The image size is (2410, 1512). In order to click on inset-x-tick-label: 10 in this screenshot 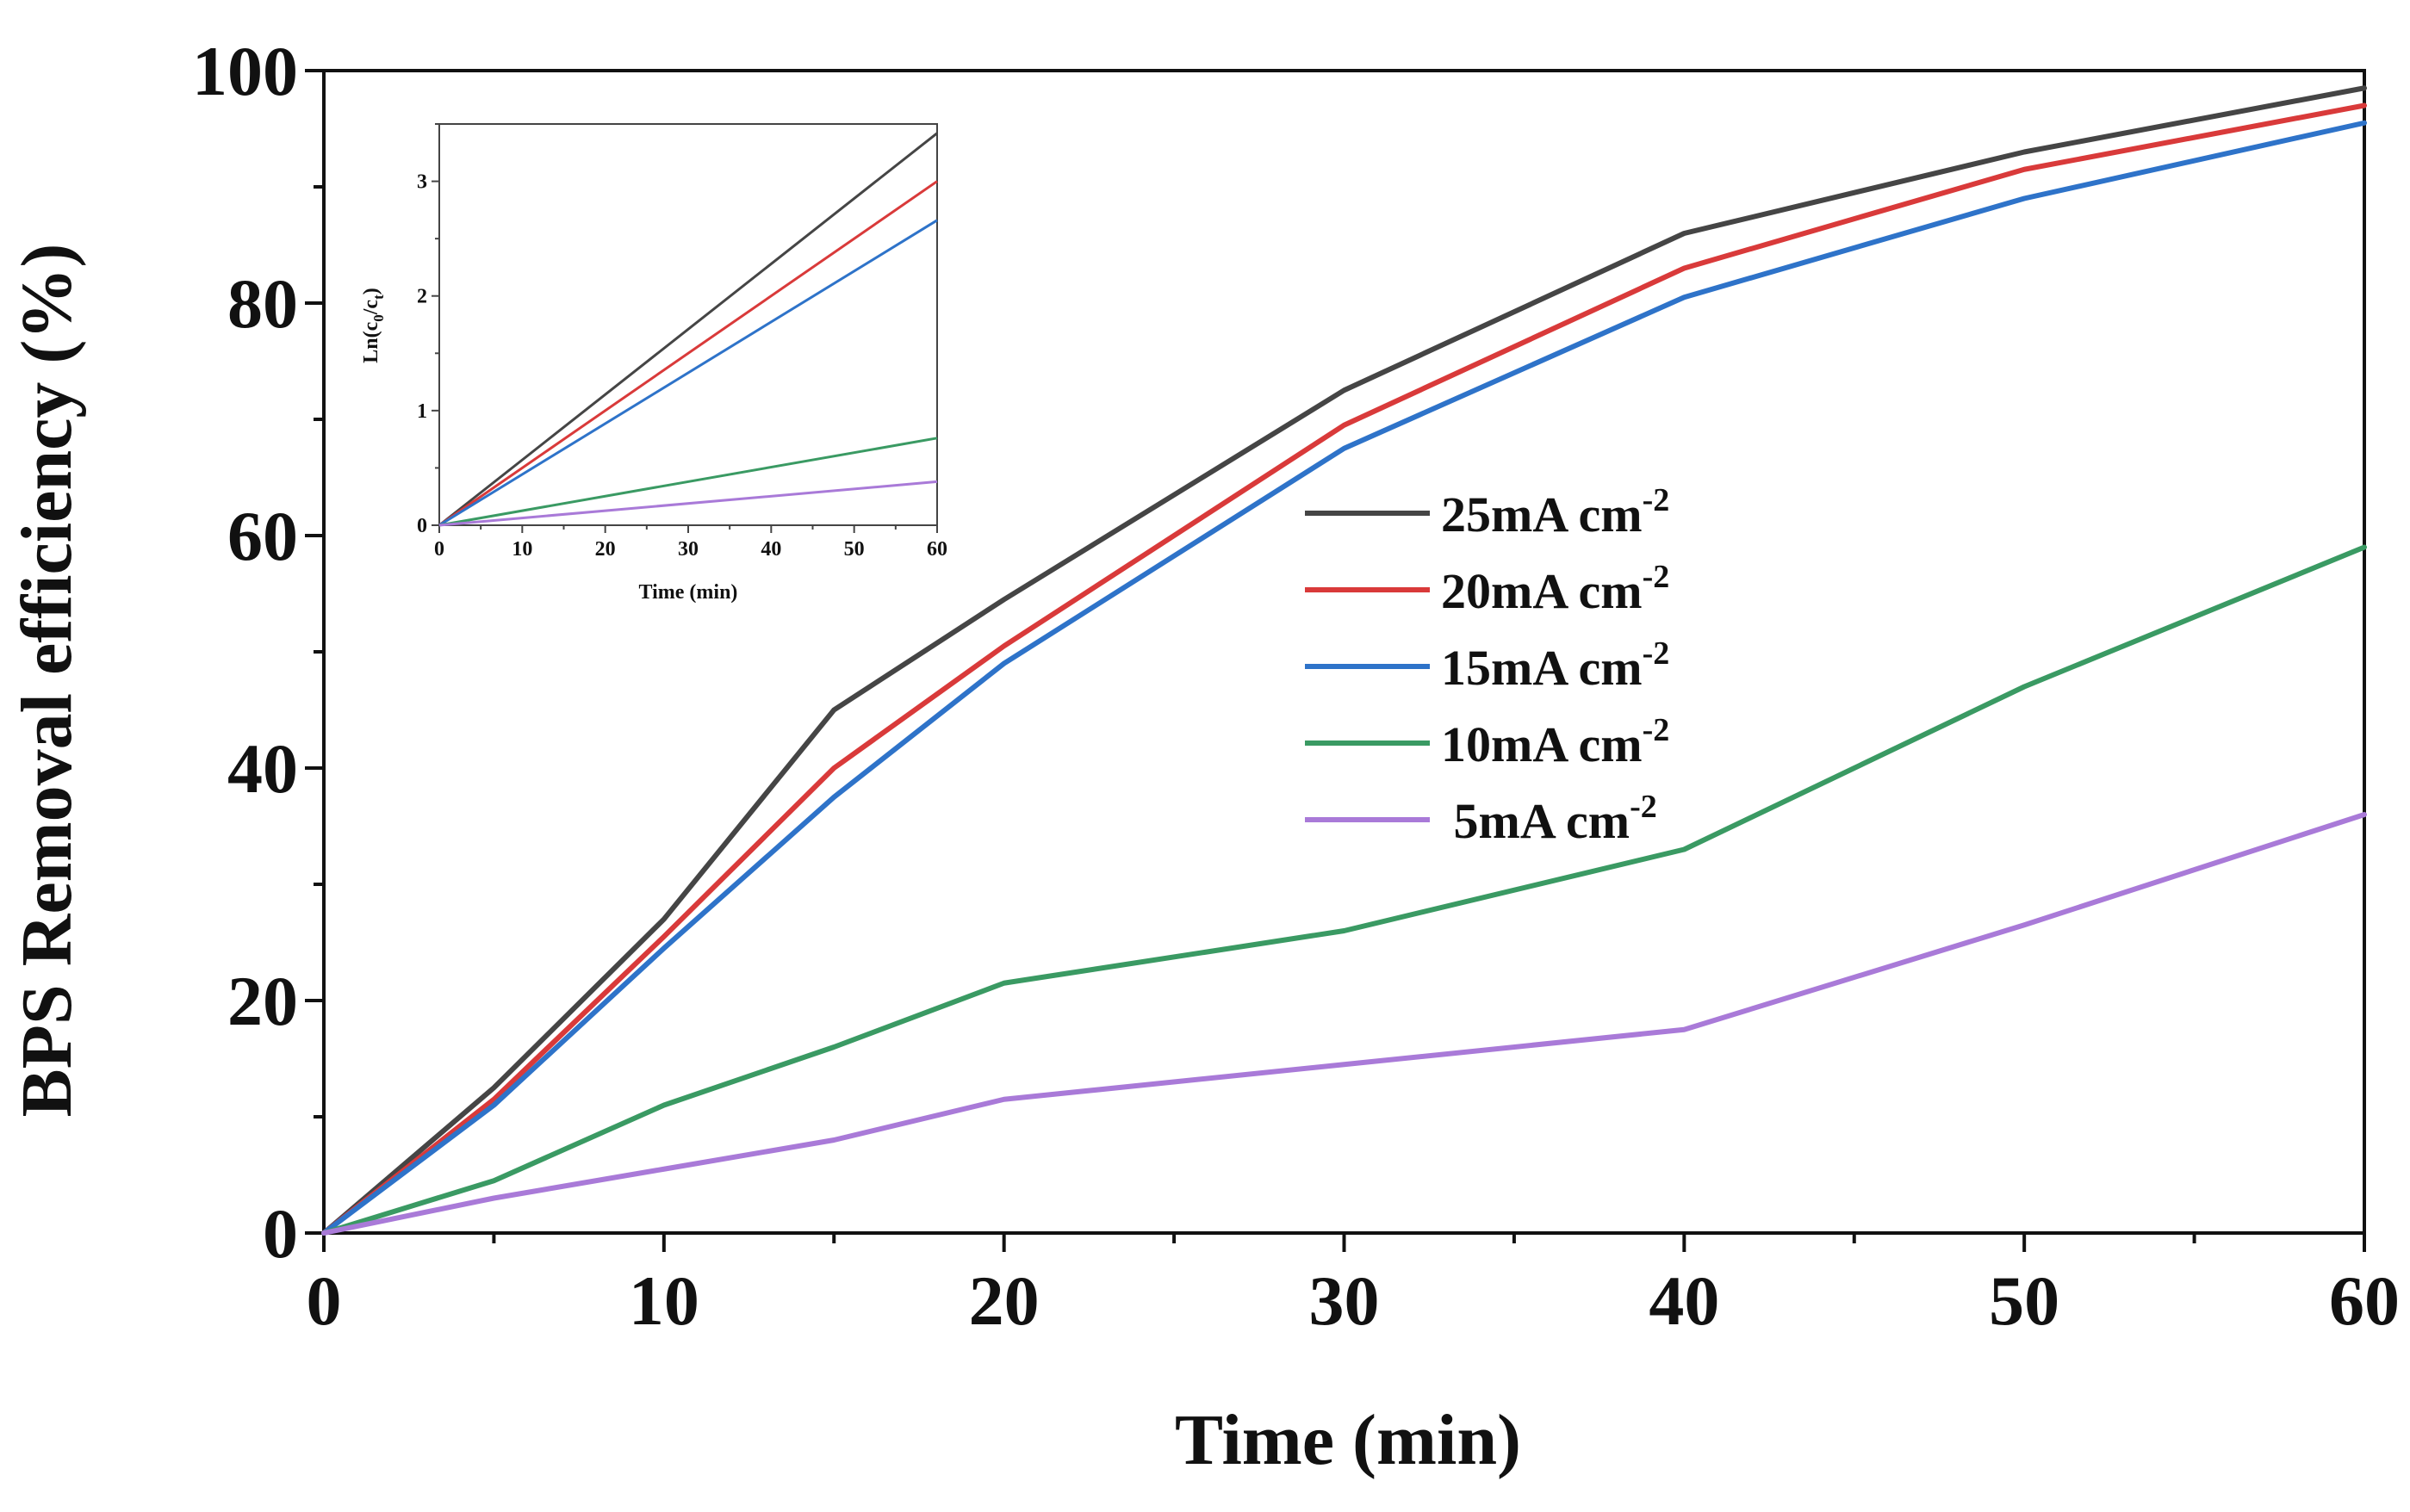, I will do `click(522, 550)`.